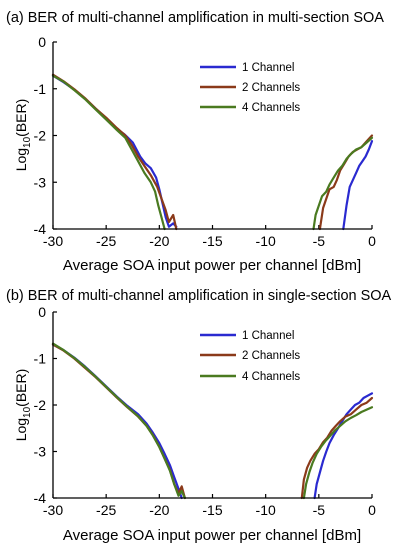 The width and height of the screenshot is (418, 550). I want to click on panel-a-legend: 1 Channel 2 Channels 4 Channels, so click(250, 88).